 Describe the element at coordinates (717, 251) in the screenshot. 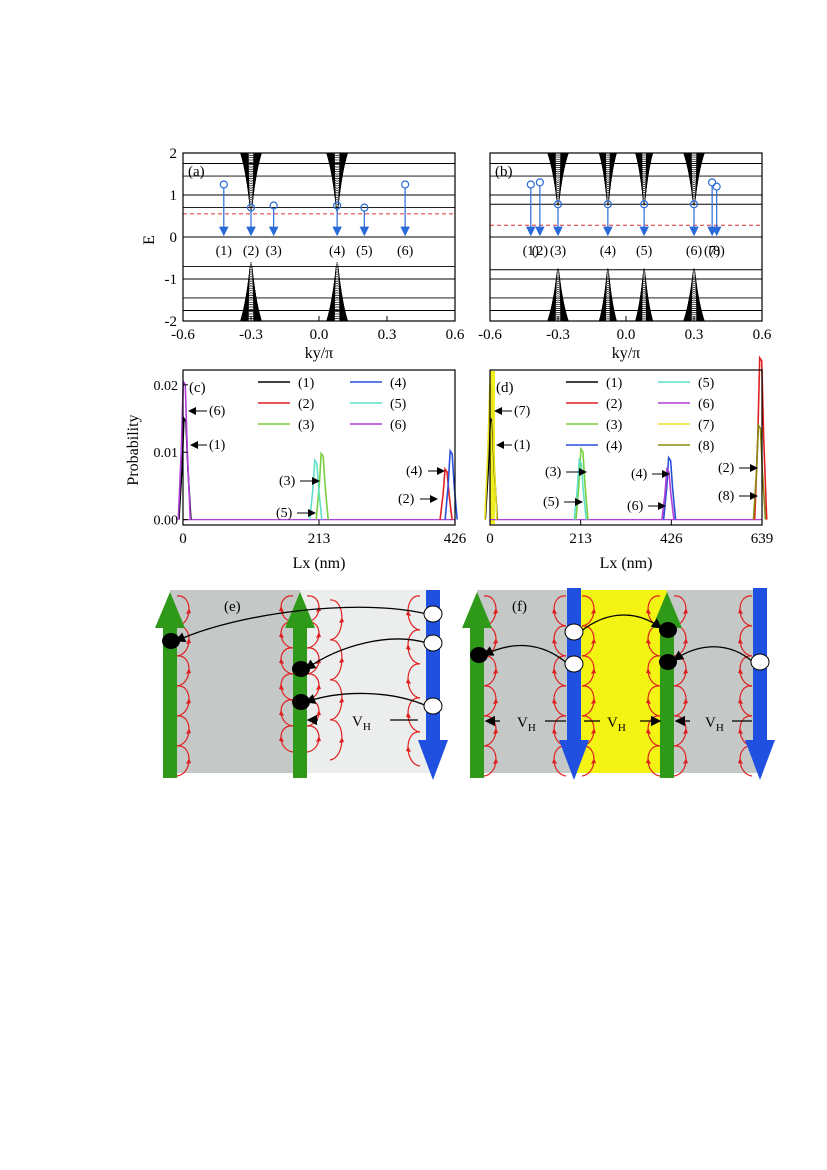

I see `state-label: (8)` at that location.